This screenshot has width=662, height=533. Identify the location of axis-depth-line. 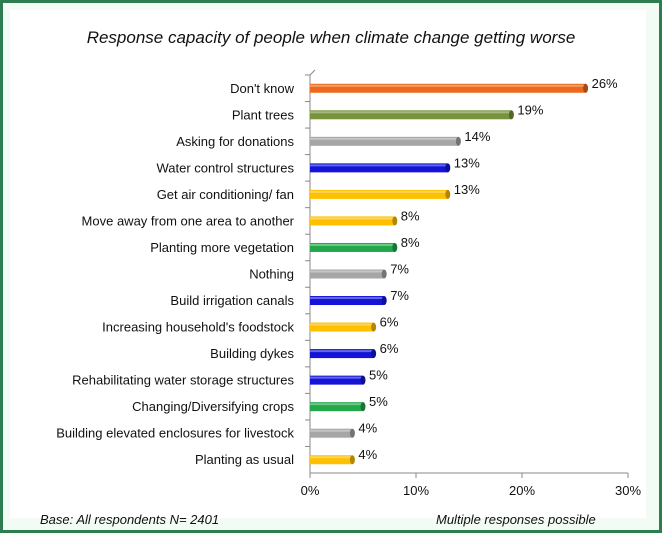
(312, 72).